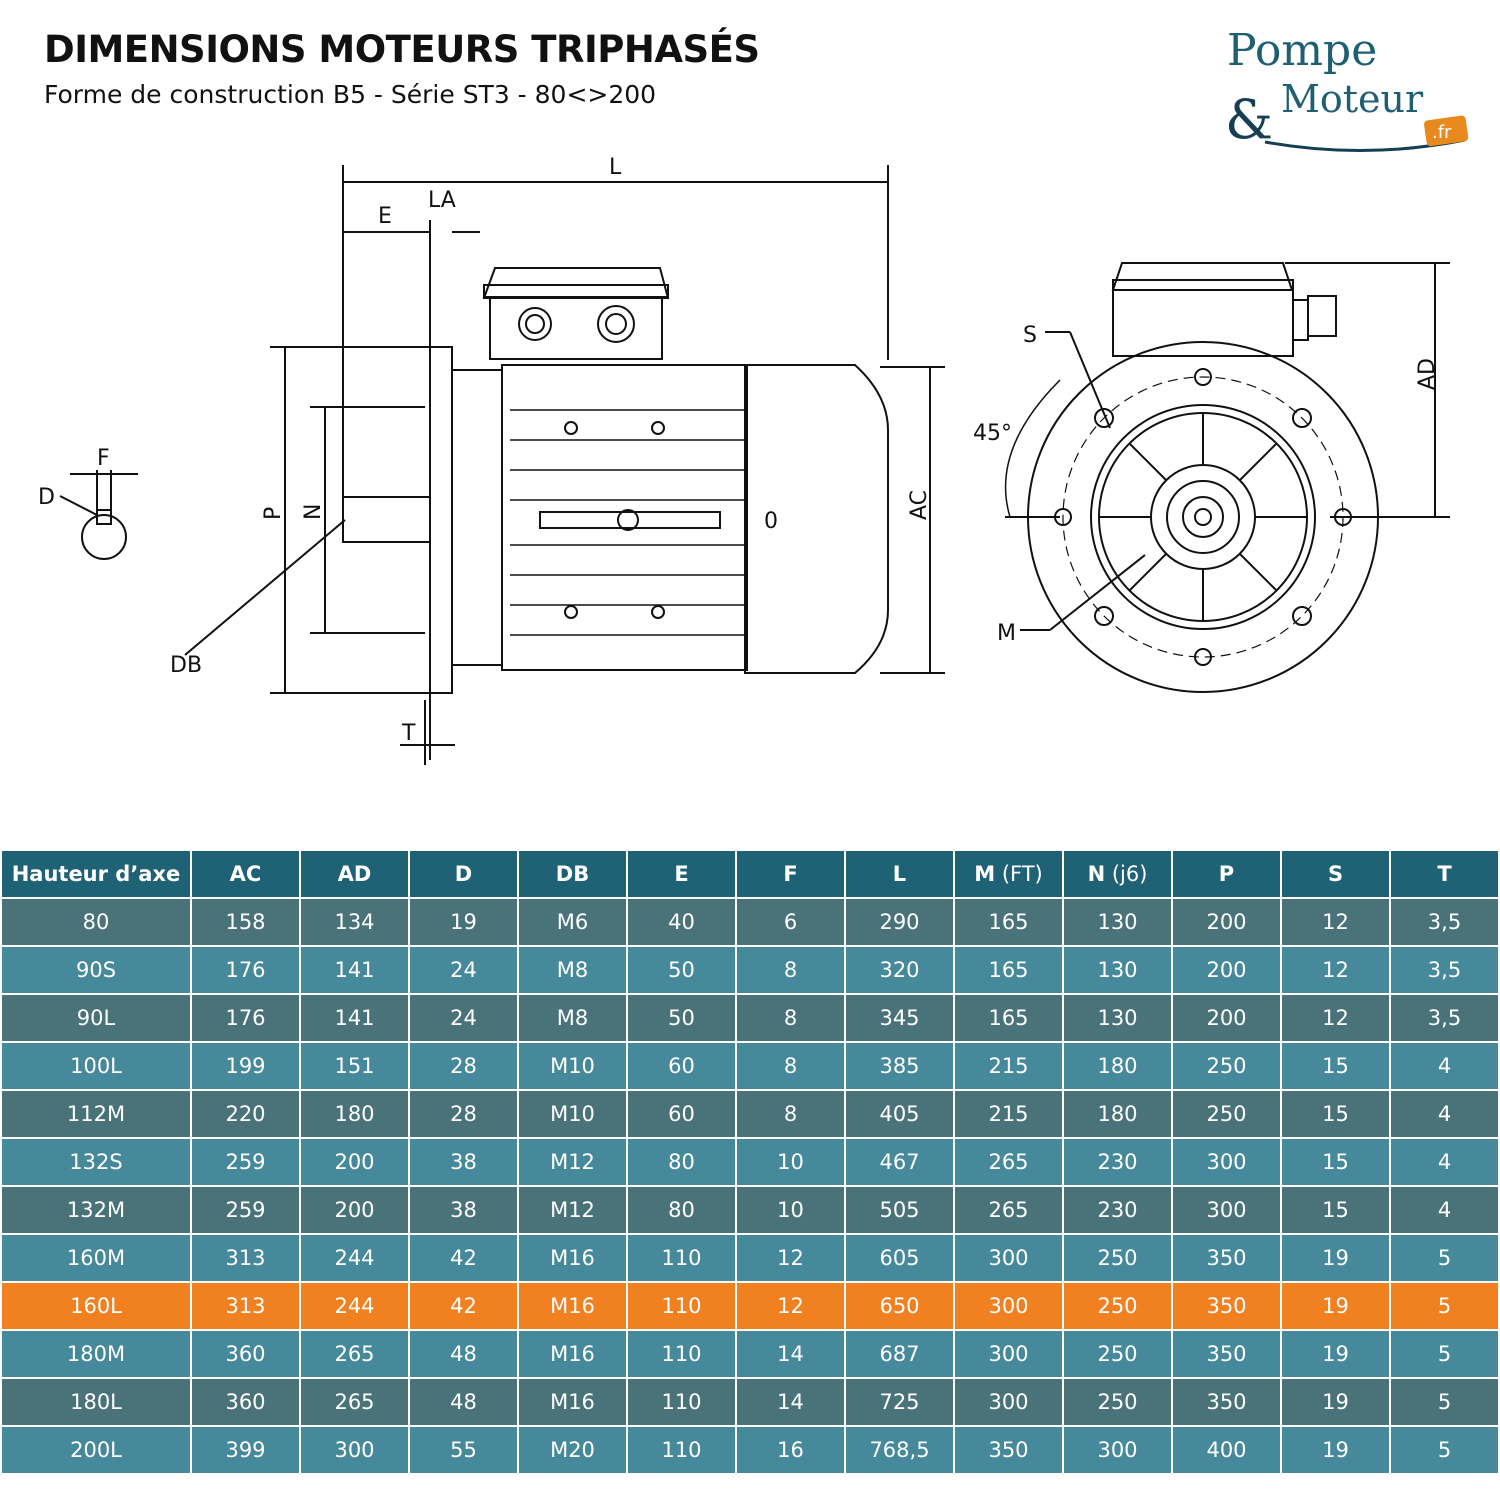 Image resolution: width=1500 pixels, height=1500 pixels. Describe the element at coordinates (1442, 132) in the screenshot. I see `svg-text: .fr` at that location.